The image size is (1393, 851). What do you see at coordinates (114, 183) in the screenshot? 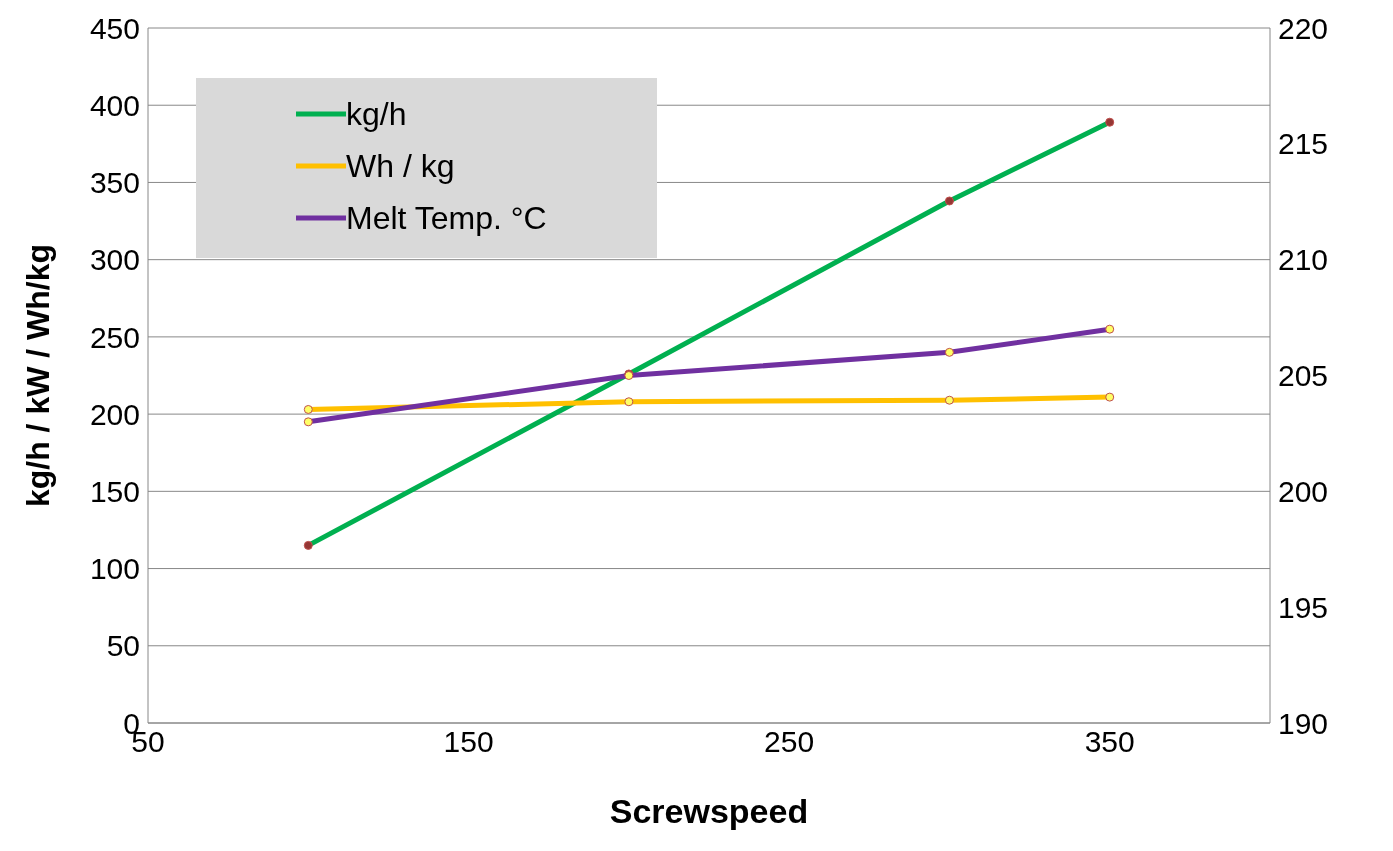
I see `y-tick-label: 350` at bounding box center [114, 183].